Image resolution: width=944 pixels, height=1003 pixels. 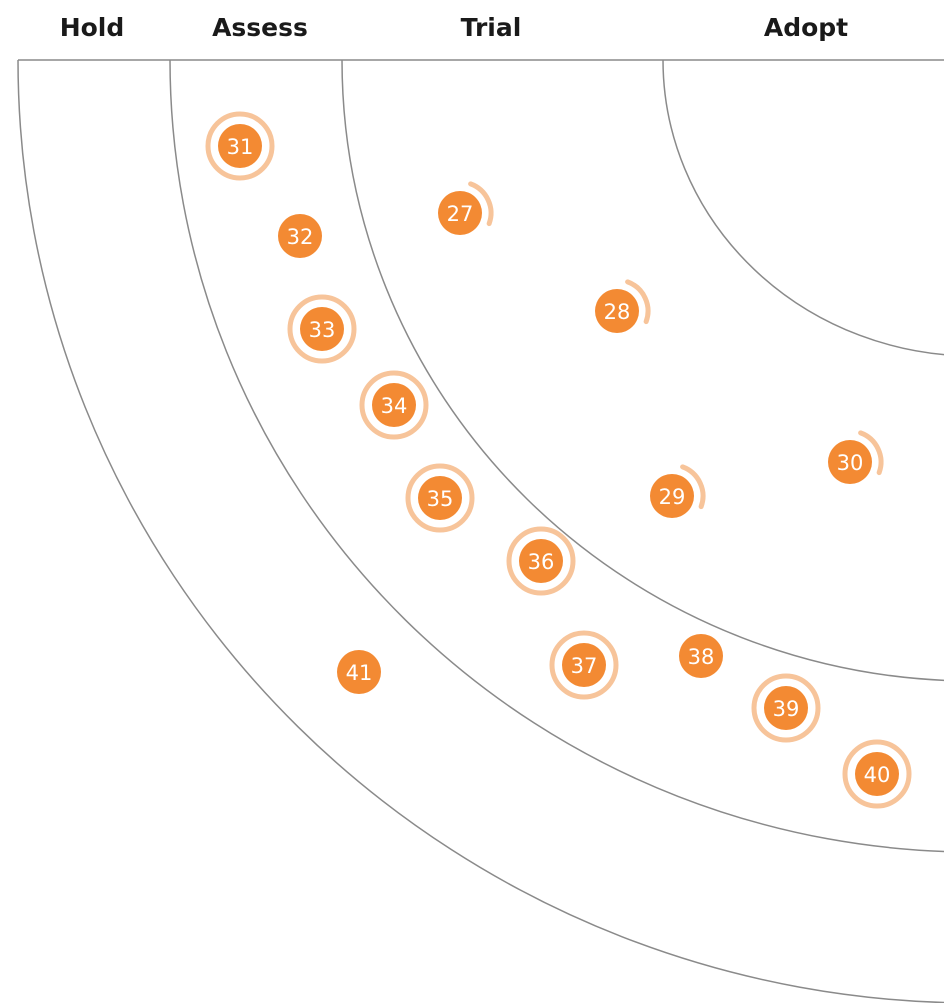 I want to click on ring-label-assess: Assess, so click(x=260, y=27).